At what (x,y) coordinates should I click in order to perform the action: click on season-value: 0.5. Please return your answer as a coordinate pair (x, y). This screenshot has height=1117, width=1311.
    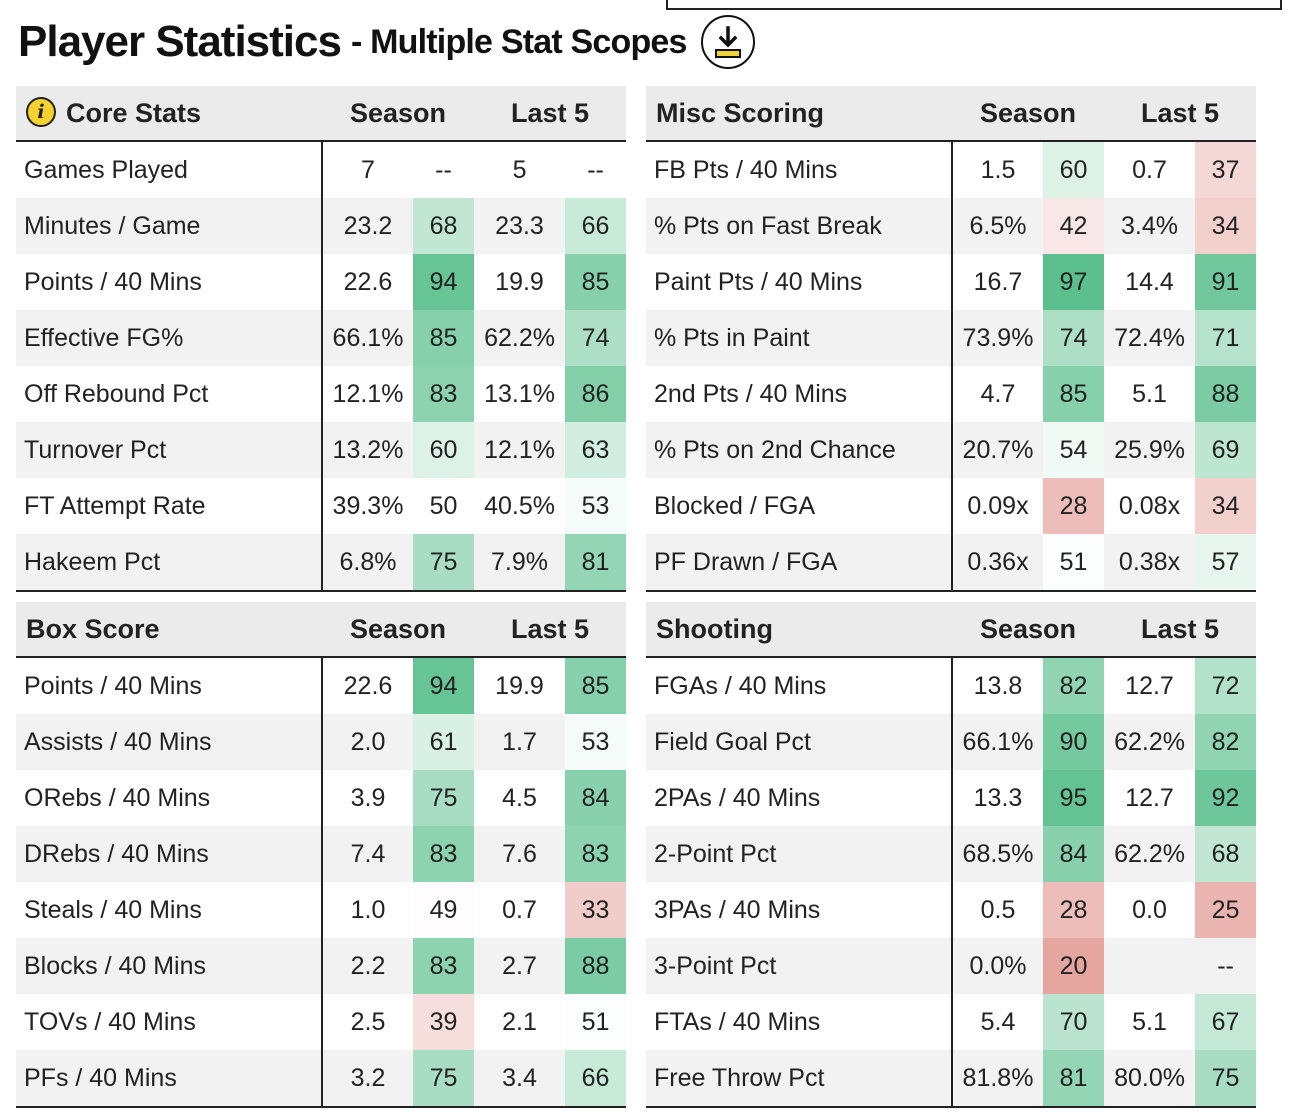
    Looking at the image, I should click on (997, 910).